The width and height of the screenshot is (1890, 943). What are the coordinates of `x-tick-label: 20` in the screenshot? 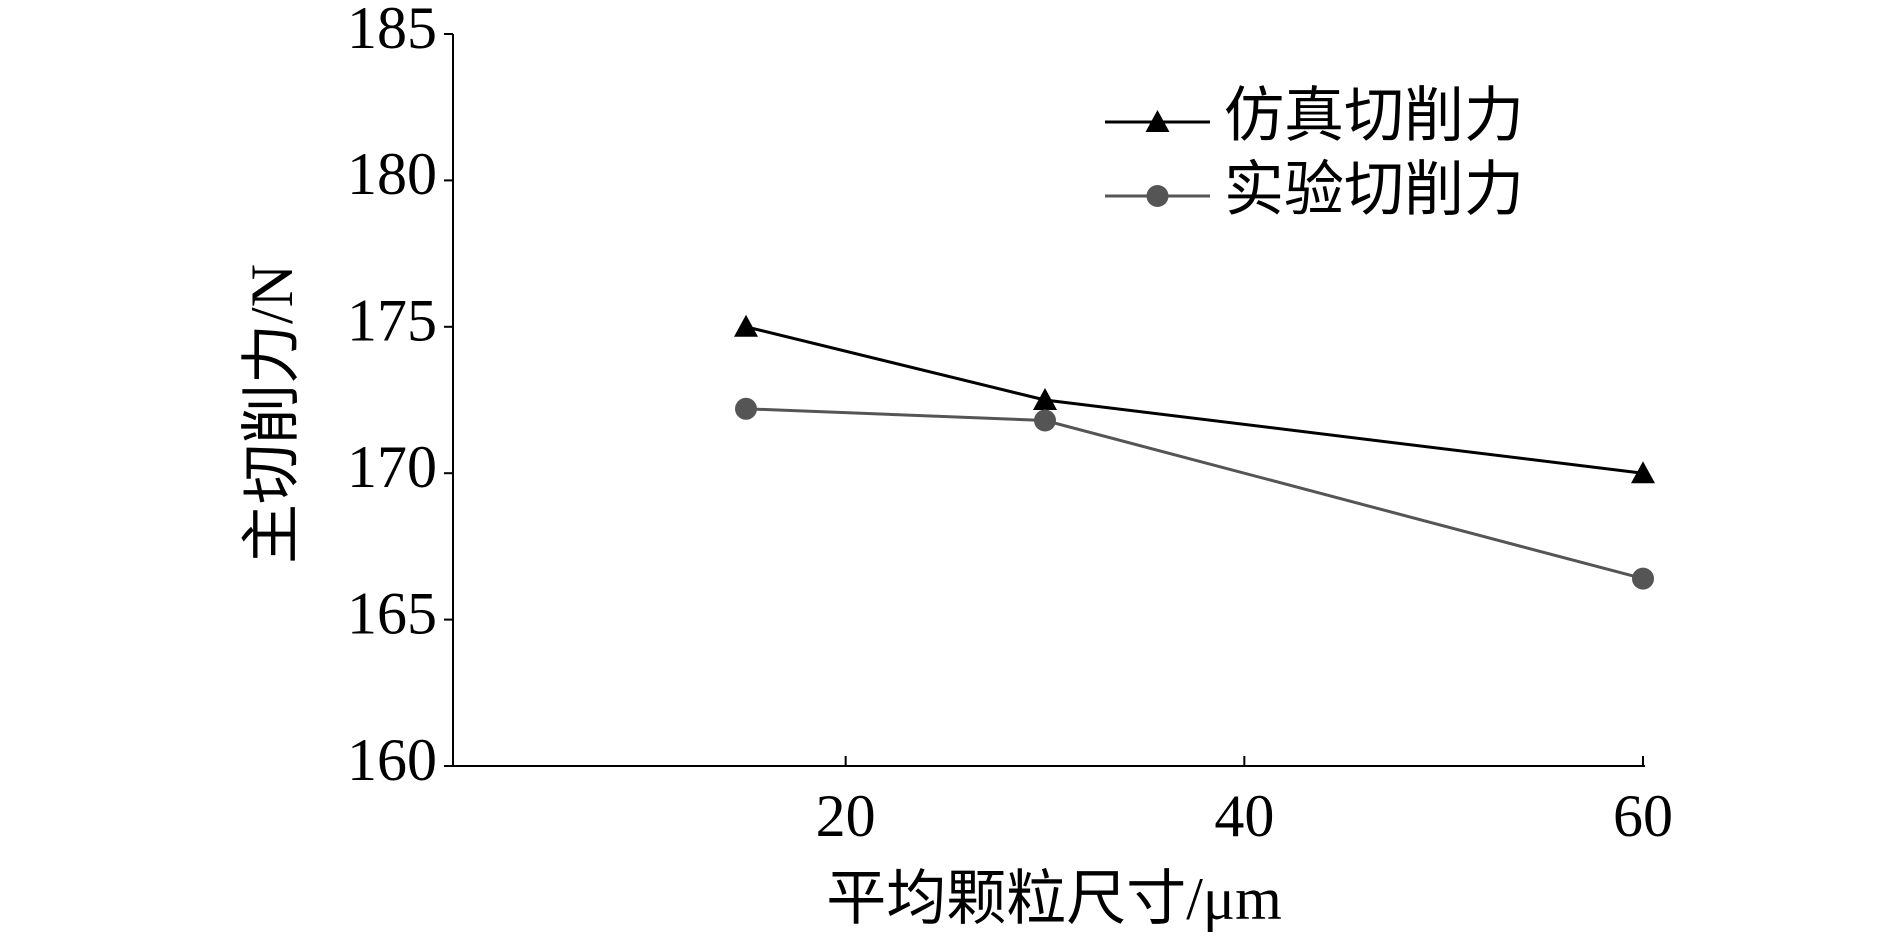 It's located at (846, 816).